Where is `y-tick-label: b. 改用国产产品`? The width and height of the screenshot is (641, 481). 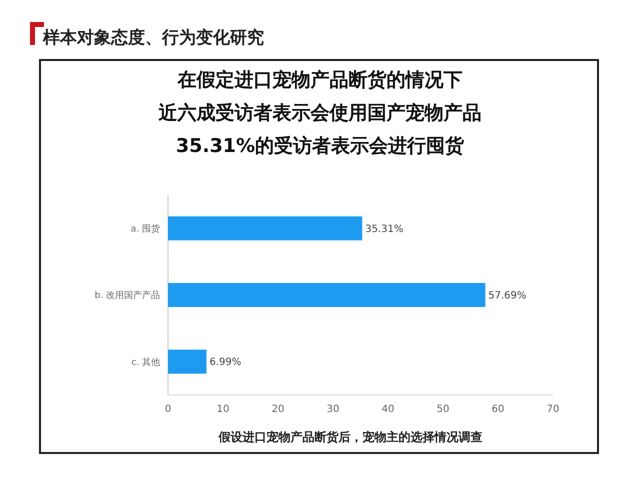
y-tick-label: b. 改用国产产品 is located at coordinates (127, 296).